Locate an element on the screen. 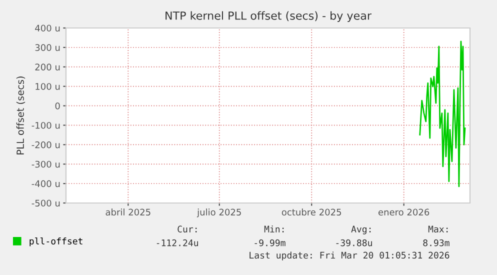 This screenshot has height=275, width=497. x-tick-label: enero 2026 is located at coordinates (404, 212).